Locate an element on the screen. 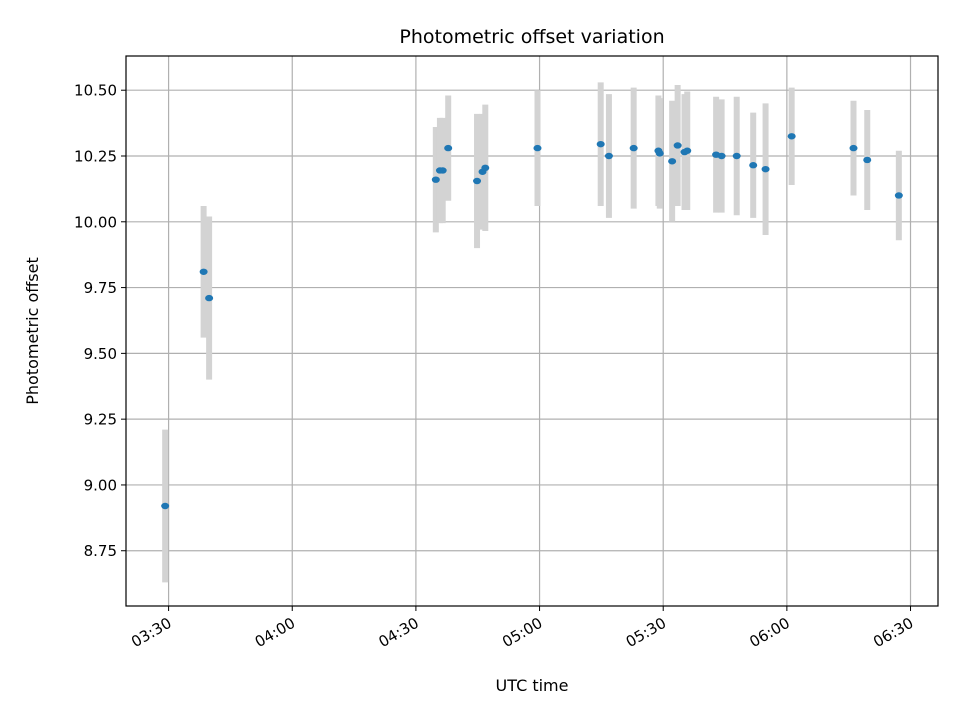  chart-title: Photometric offset variation is located at coordinates (531, 37).